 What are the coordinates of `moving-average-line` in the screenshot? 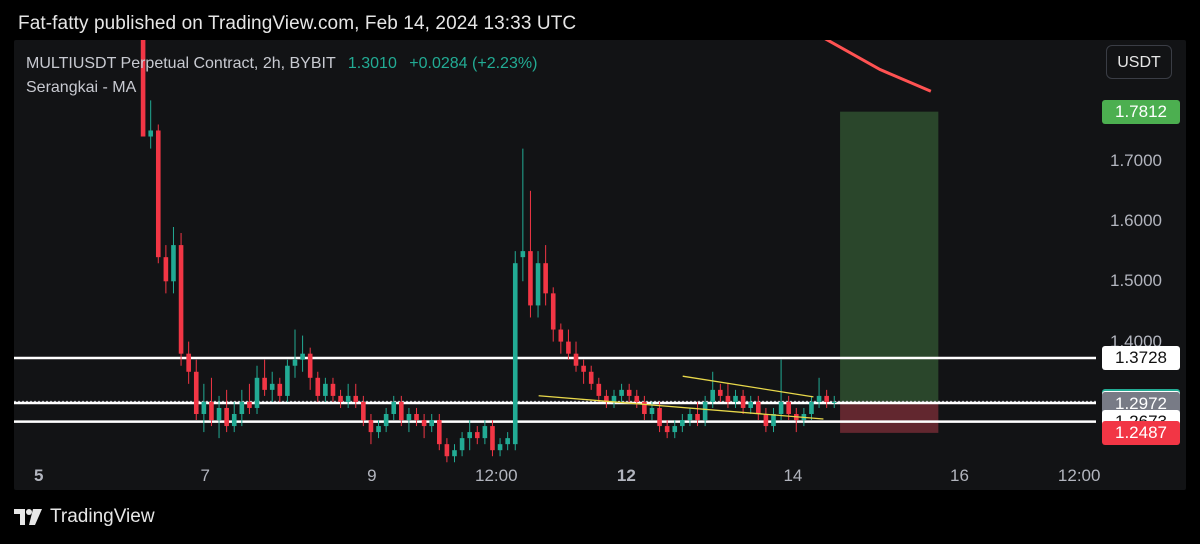 It's located at (878, 66).